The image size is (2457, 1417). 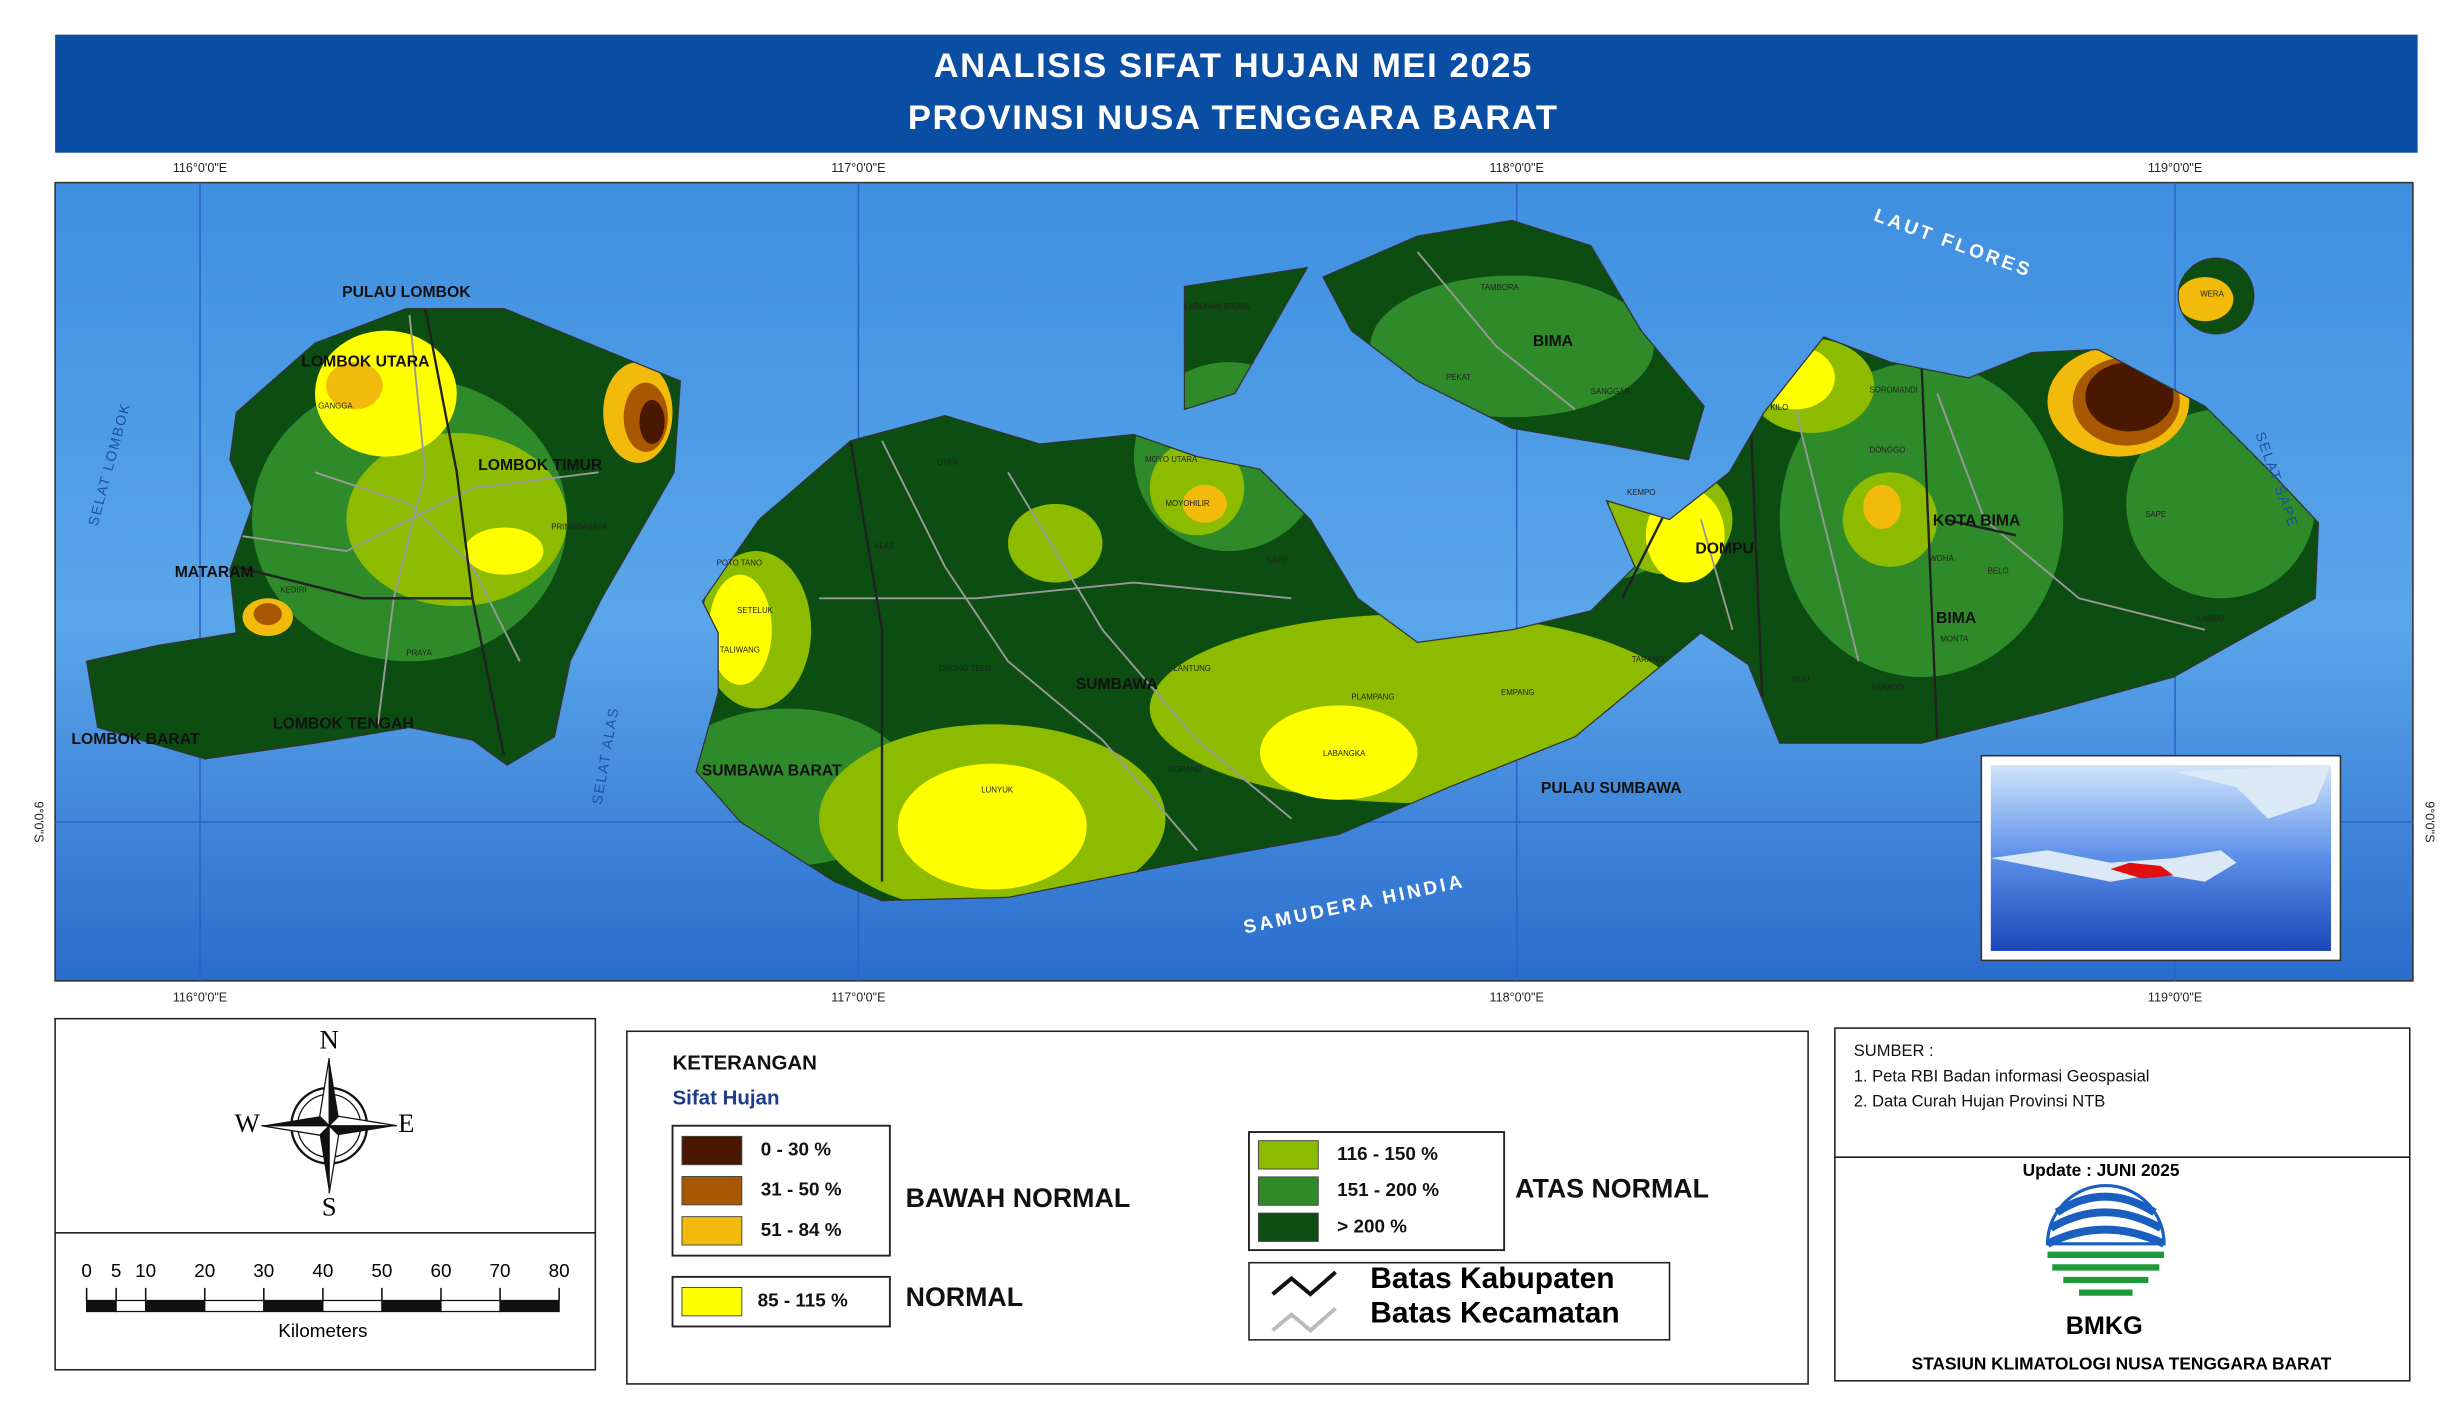 What do you see at coordinates (1458, 377) in the screenshot?
I see `place-label: PEKAT` at bounding box center [1458, 377].